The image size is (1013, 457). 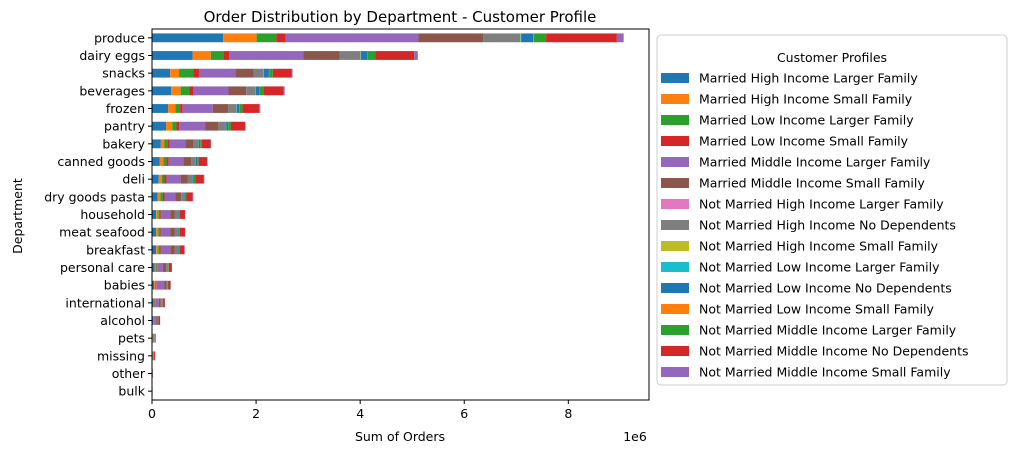 I want to click on x-axis-label: Sum of Orders, so click(x=400, y=436).